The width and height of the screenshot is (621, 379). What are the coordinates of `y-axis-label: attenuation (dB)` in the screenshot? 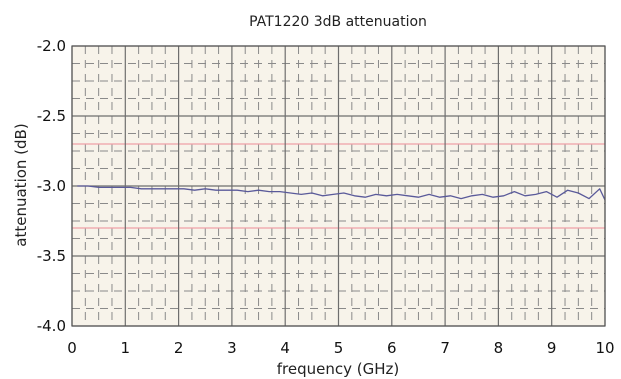 It's located at (21, 184).